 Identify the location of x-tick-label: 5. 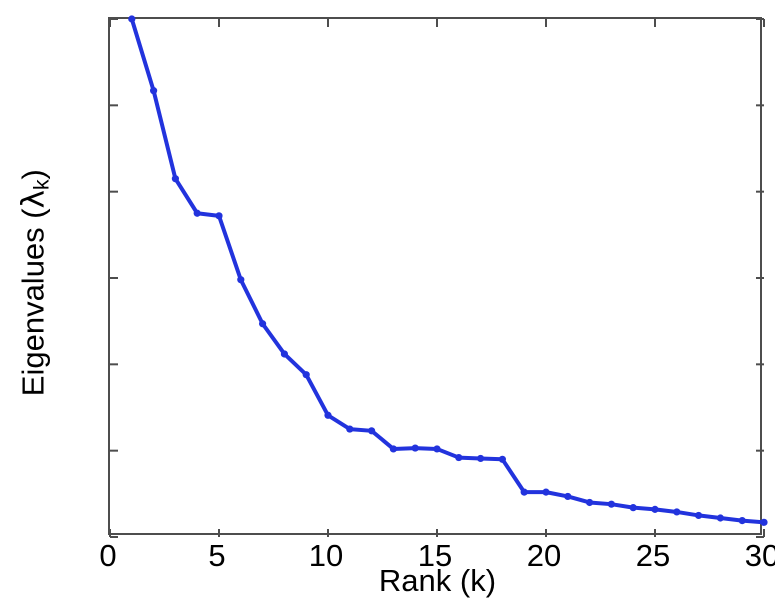
(217, 555).